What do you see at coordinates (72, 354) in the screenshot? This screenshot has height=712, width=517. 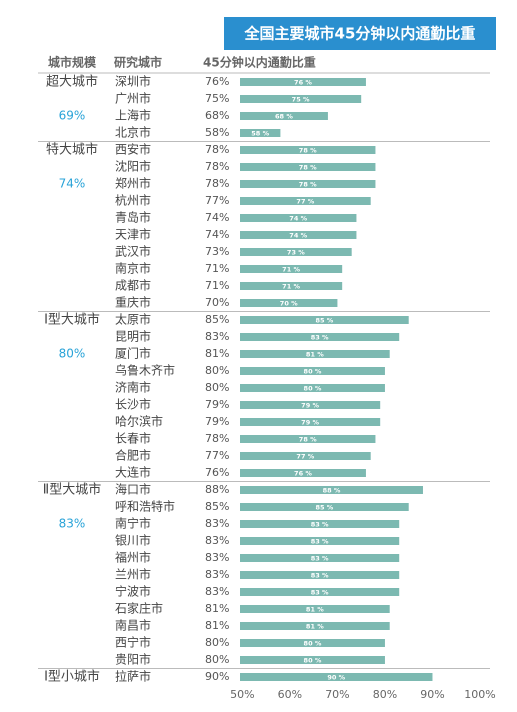 I see `group-average: 80%` at bounding box center [72, 354].